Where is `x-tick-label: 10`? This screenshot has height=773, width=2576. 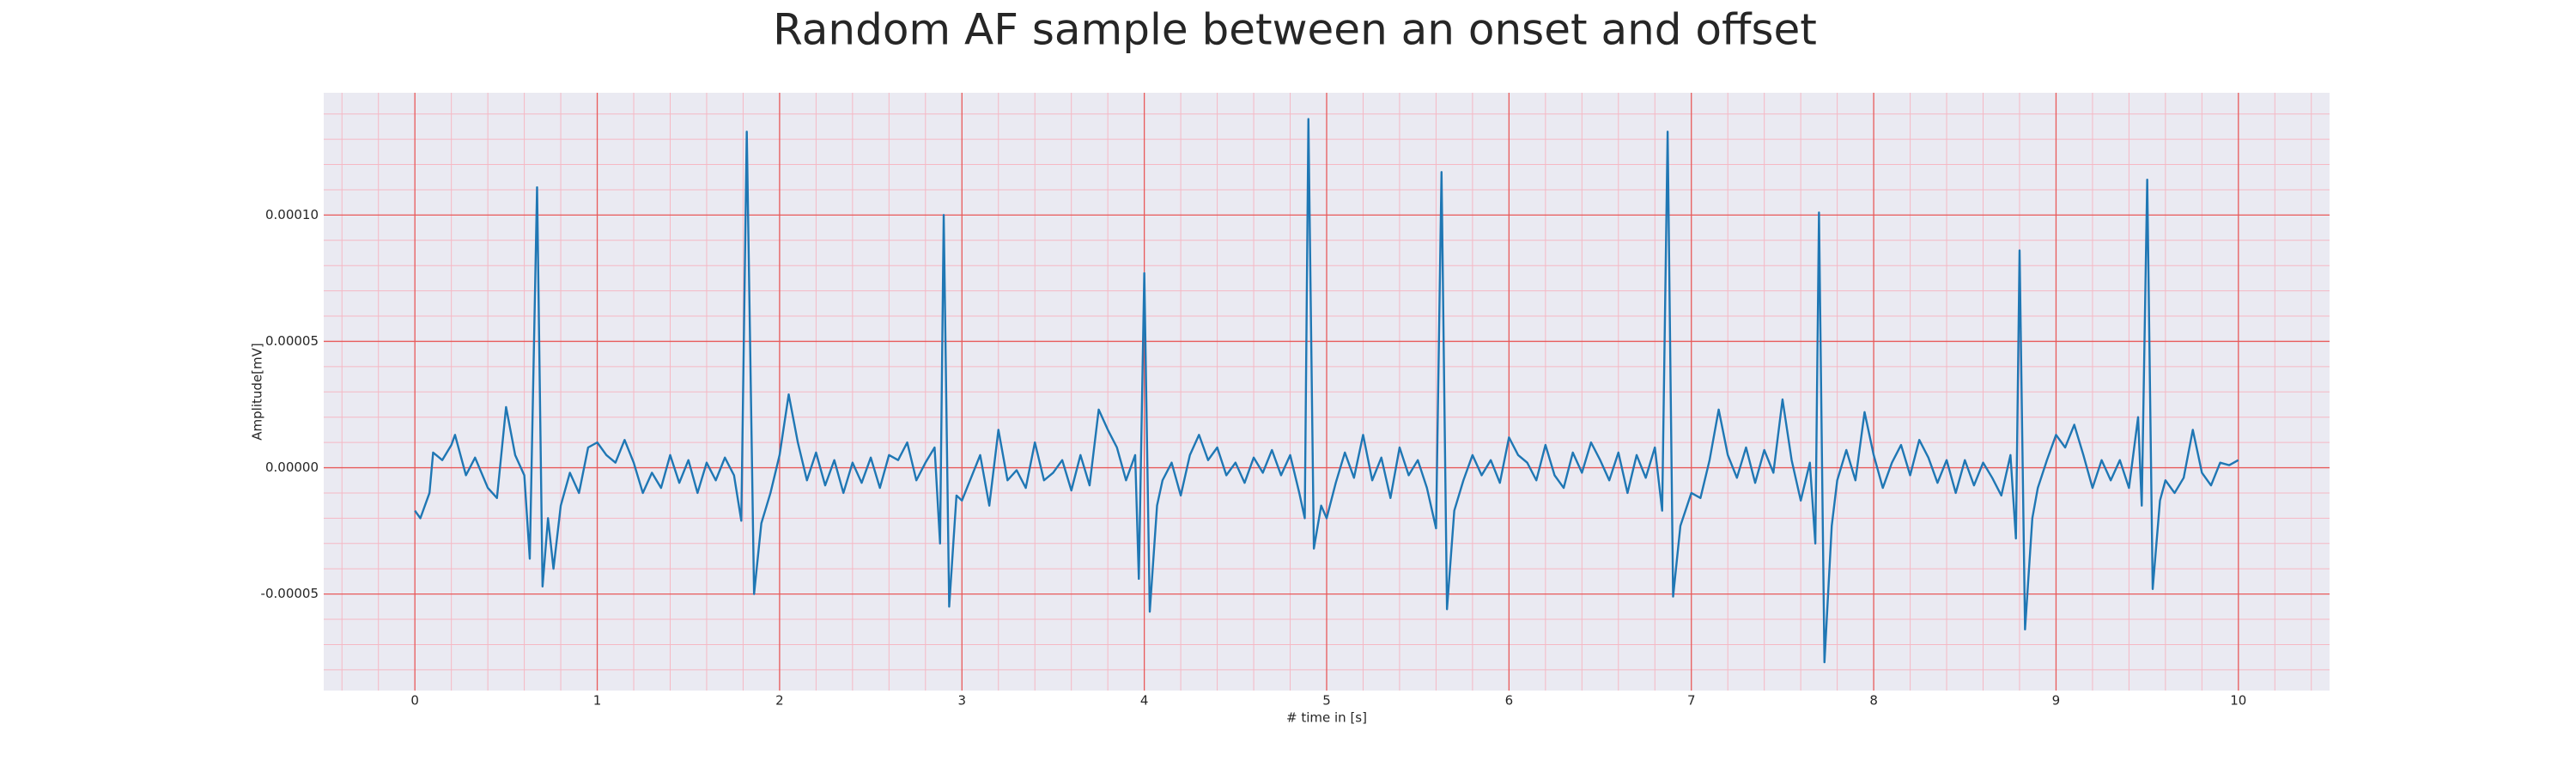
x-tick-label: 10 is located at coordinates (2238, 701).